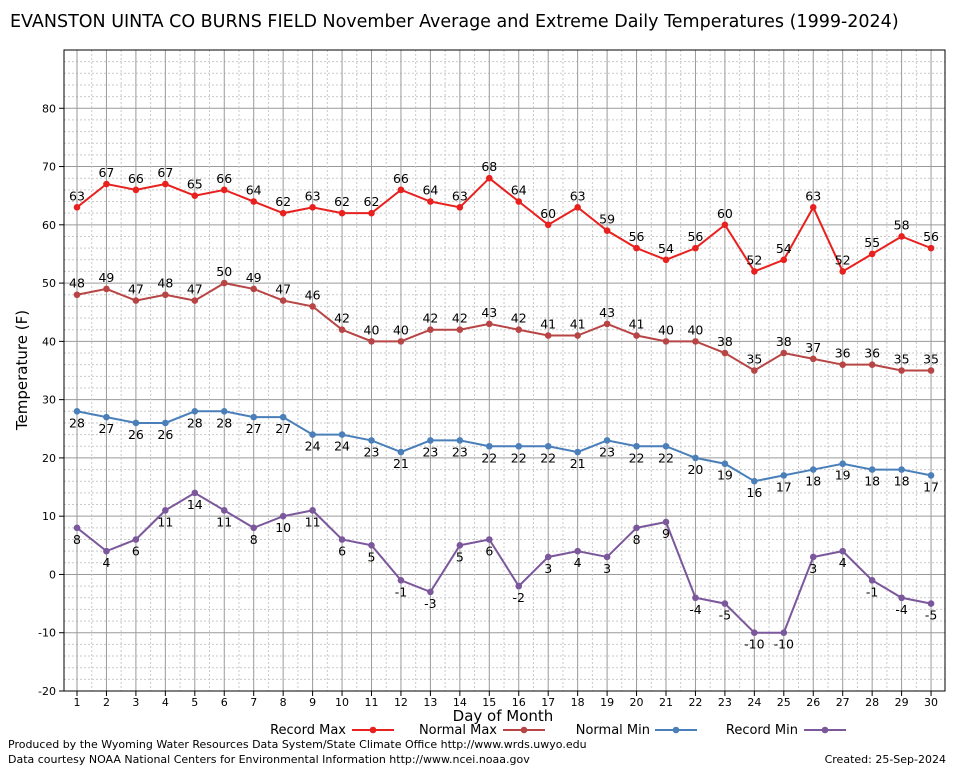 This screenshot has width=954, height=772. What do you see at coordinates (872, 353) in the screenshot?
I see `normal-max-data-label: 36` at bounding box center [872, 353].